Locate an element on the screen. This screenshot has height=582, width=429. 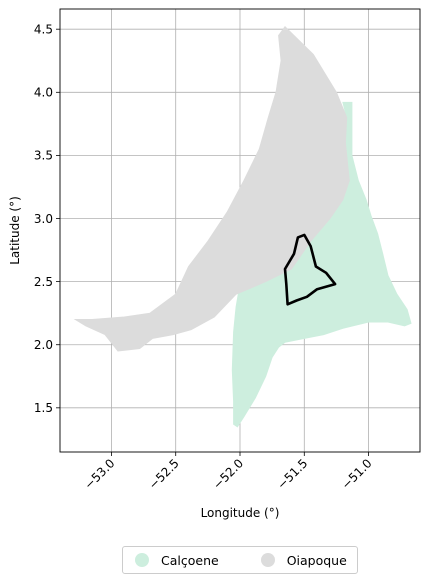
y-axis-label: Latitude (°) is located at coordinates (15, 230).